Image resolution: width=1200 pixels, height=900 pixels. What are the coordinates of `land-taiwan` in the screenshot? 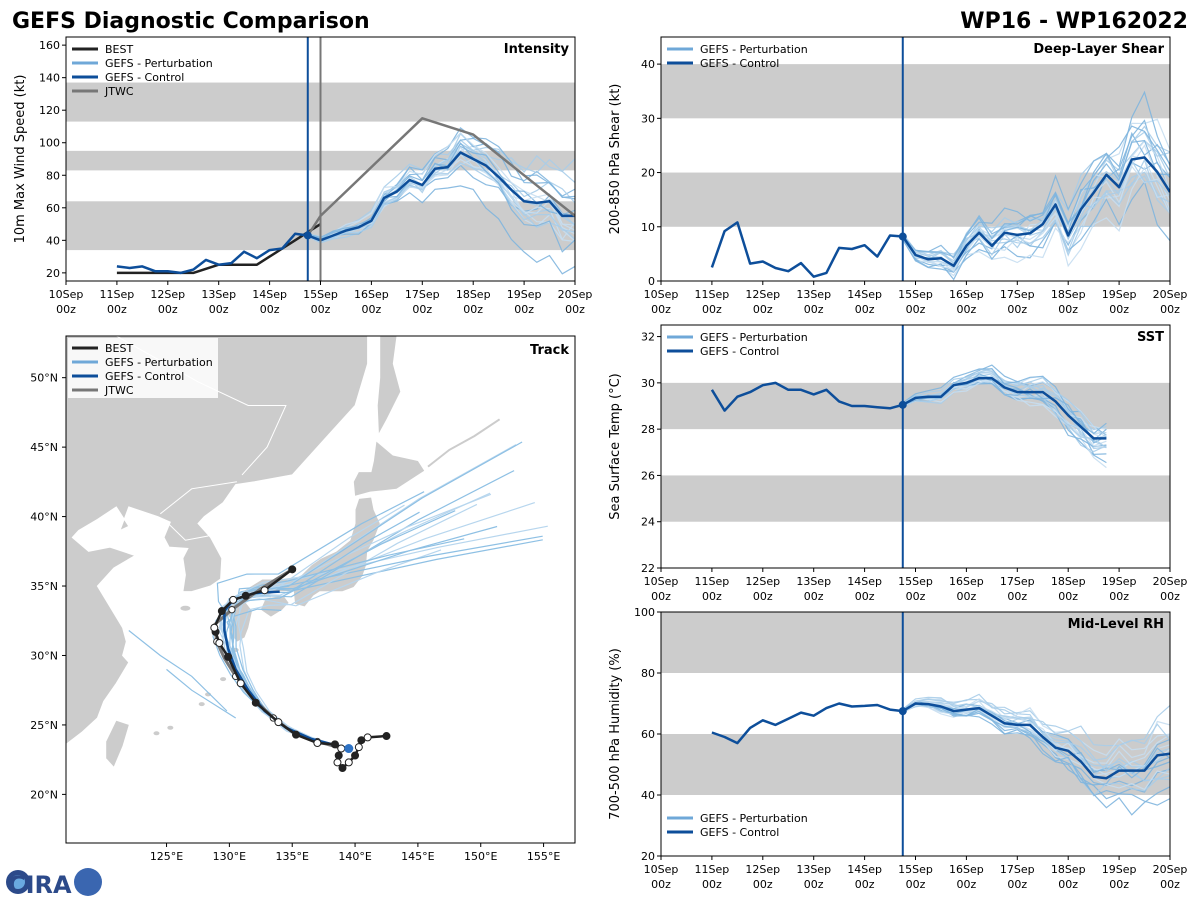 It's located at (117, 743).